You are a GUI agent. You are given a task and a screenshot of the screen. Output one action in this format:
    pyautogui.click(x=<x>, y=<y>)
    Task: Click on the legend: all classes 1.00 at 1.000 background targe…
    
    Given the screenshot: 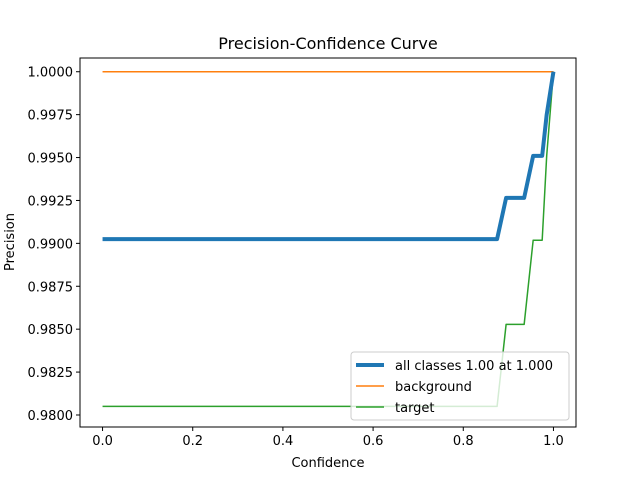 What is the action you would take?
    pyautogui.click(x=460, y=386)
    